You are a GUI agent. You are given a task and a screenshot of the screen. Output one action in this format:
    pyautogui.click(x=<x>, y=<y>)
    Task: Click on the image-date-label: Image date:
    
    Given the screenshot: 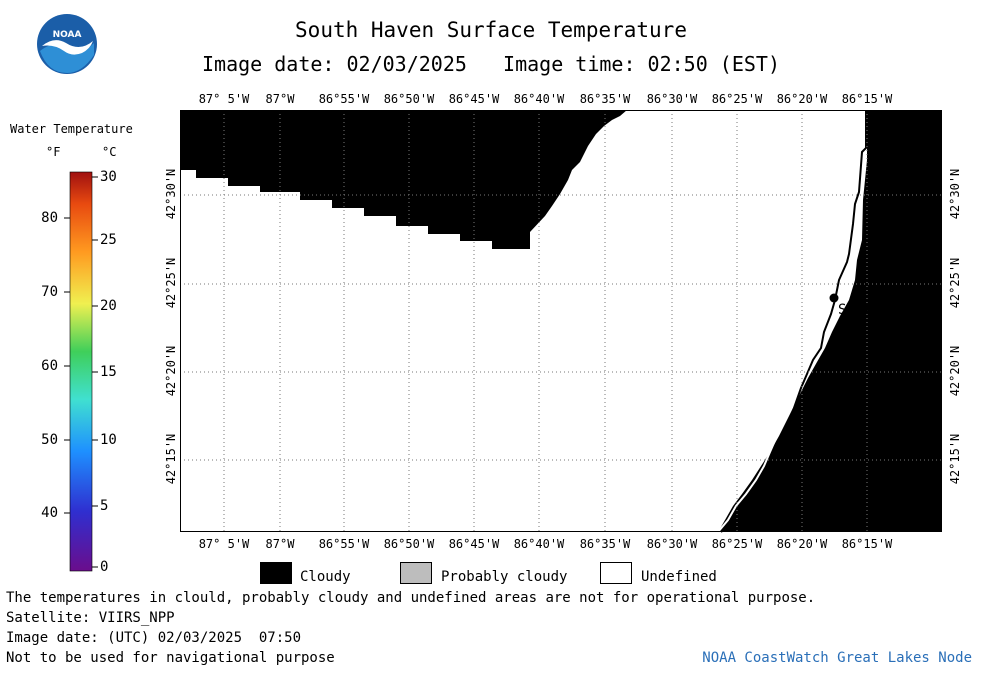 What is the action you would take?
    pyautogui.click(x=268, y=64)
    